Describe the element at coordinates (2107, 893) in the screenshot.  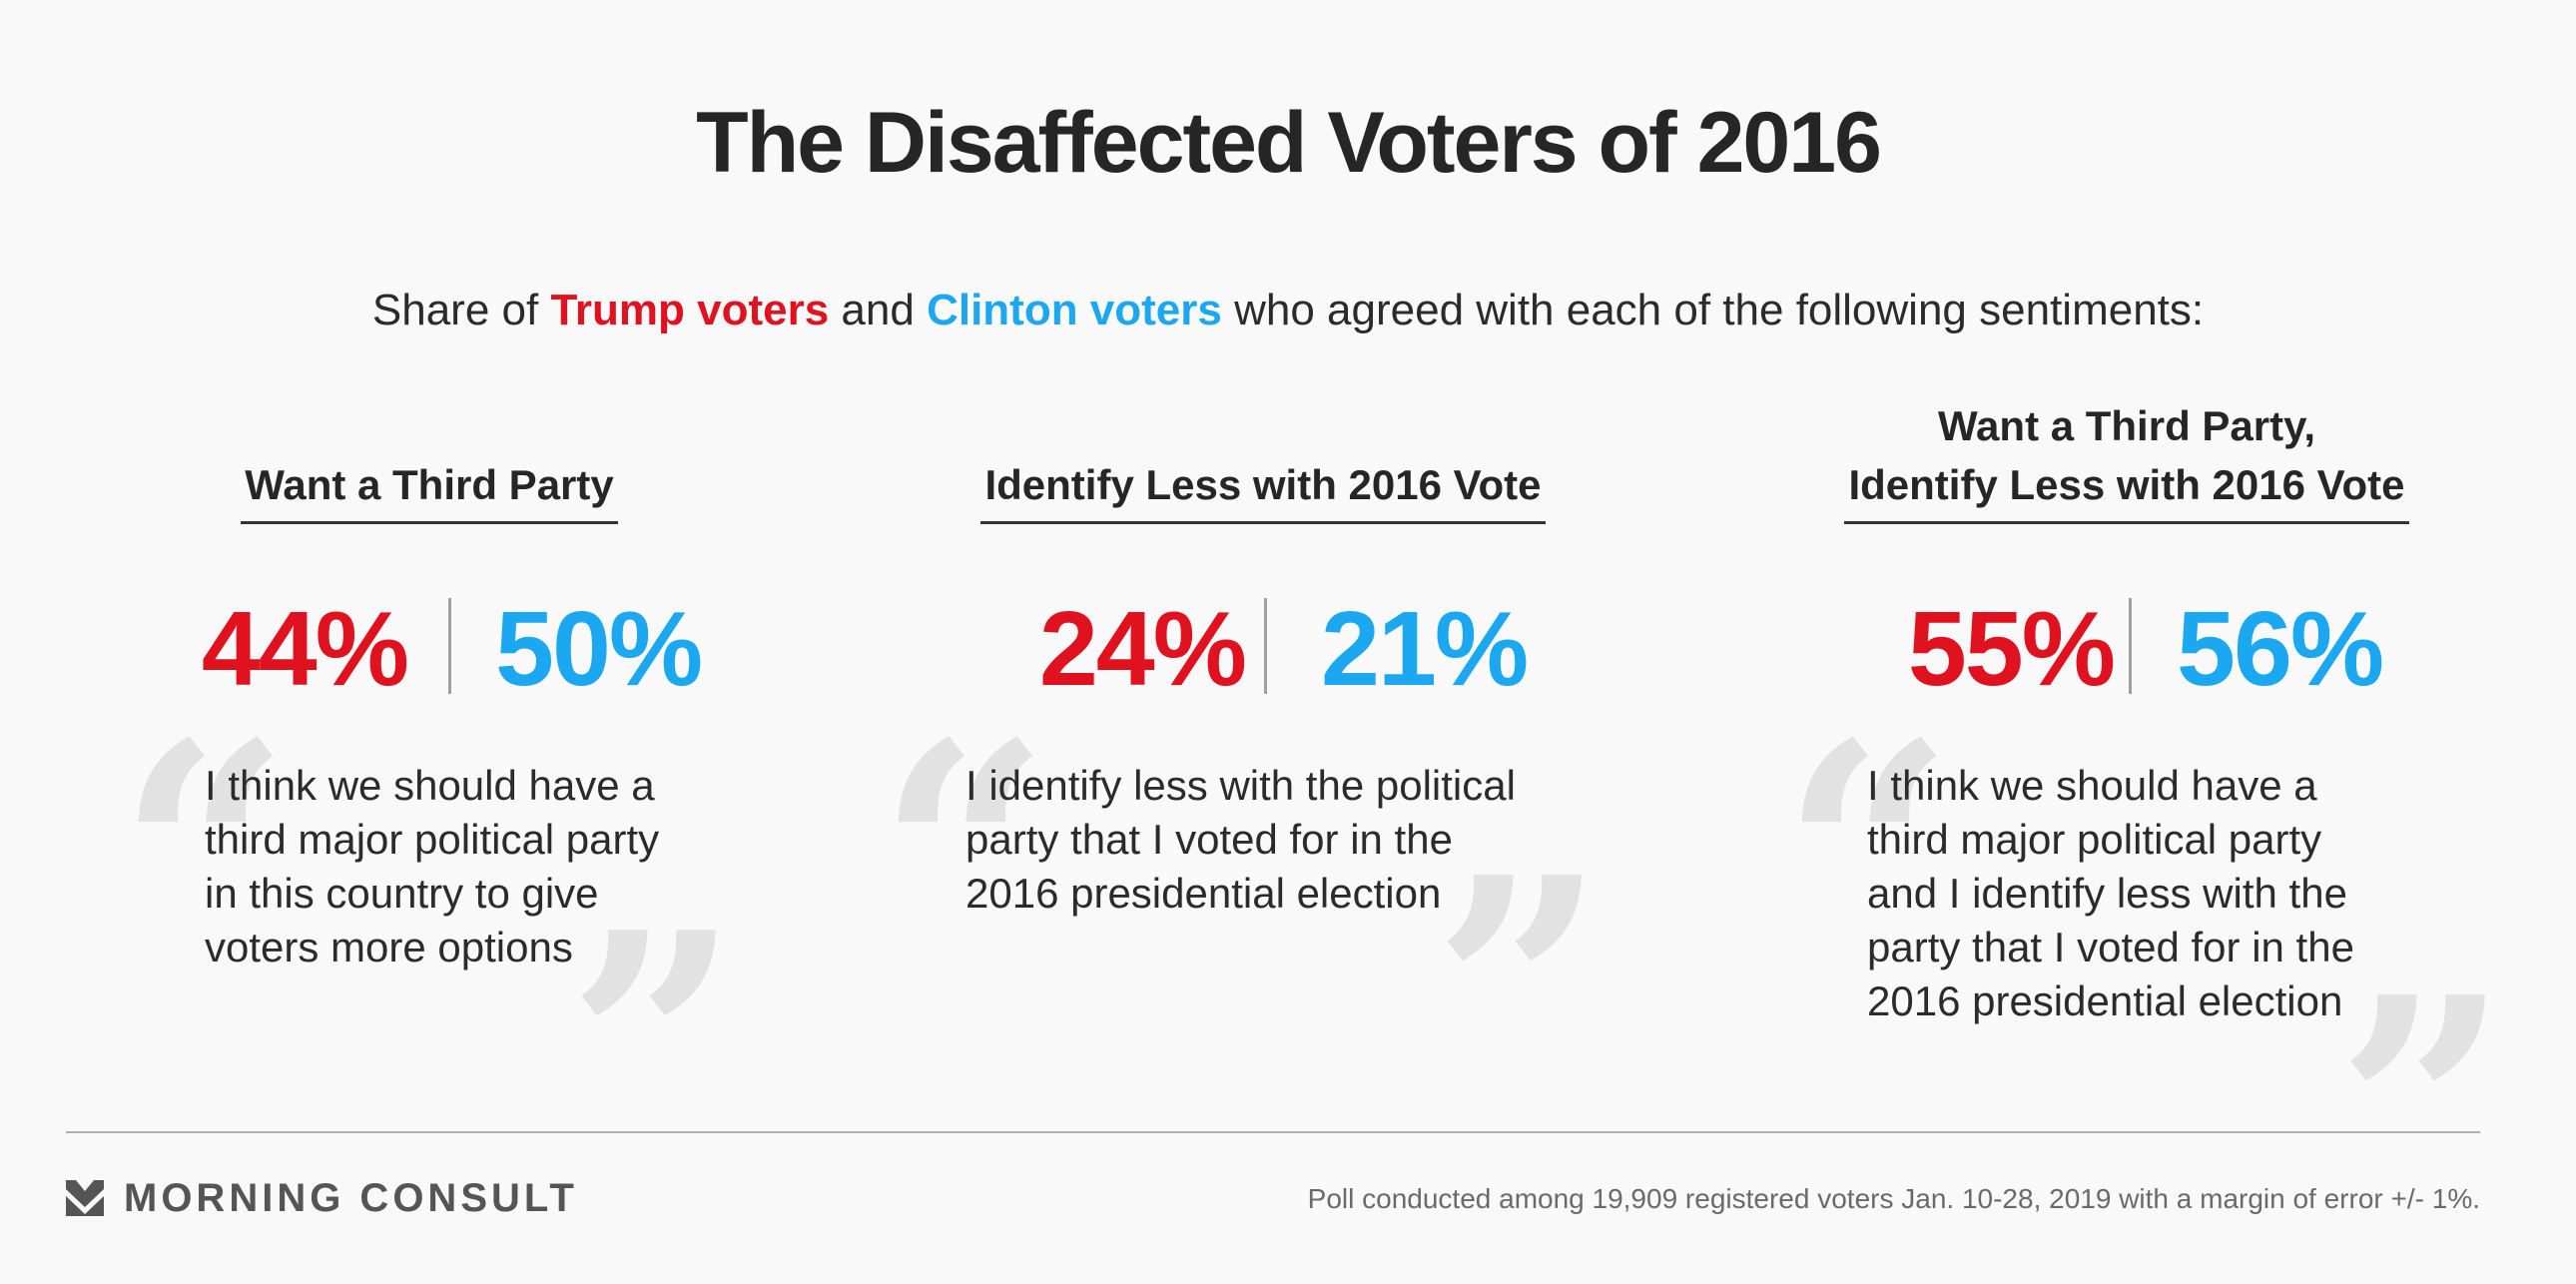
I see `quote-line: and I identify less with the` at that location.